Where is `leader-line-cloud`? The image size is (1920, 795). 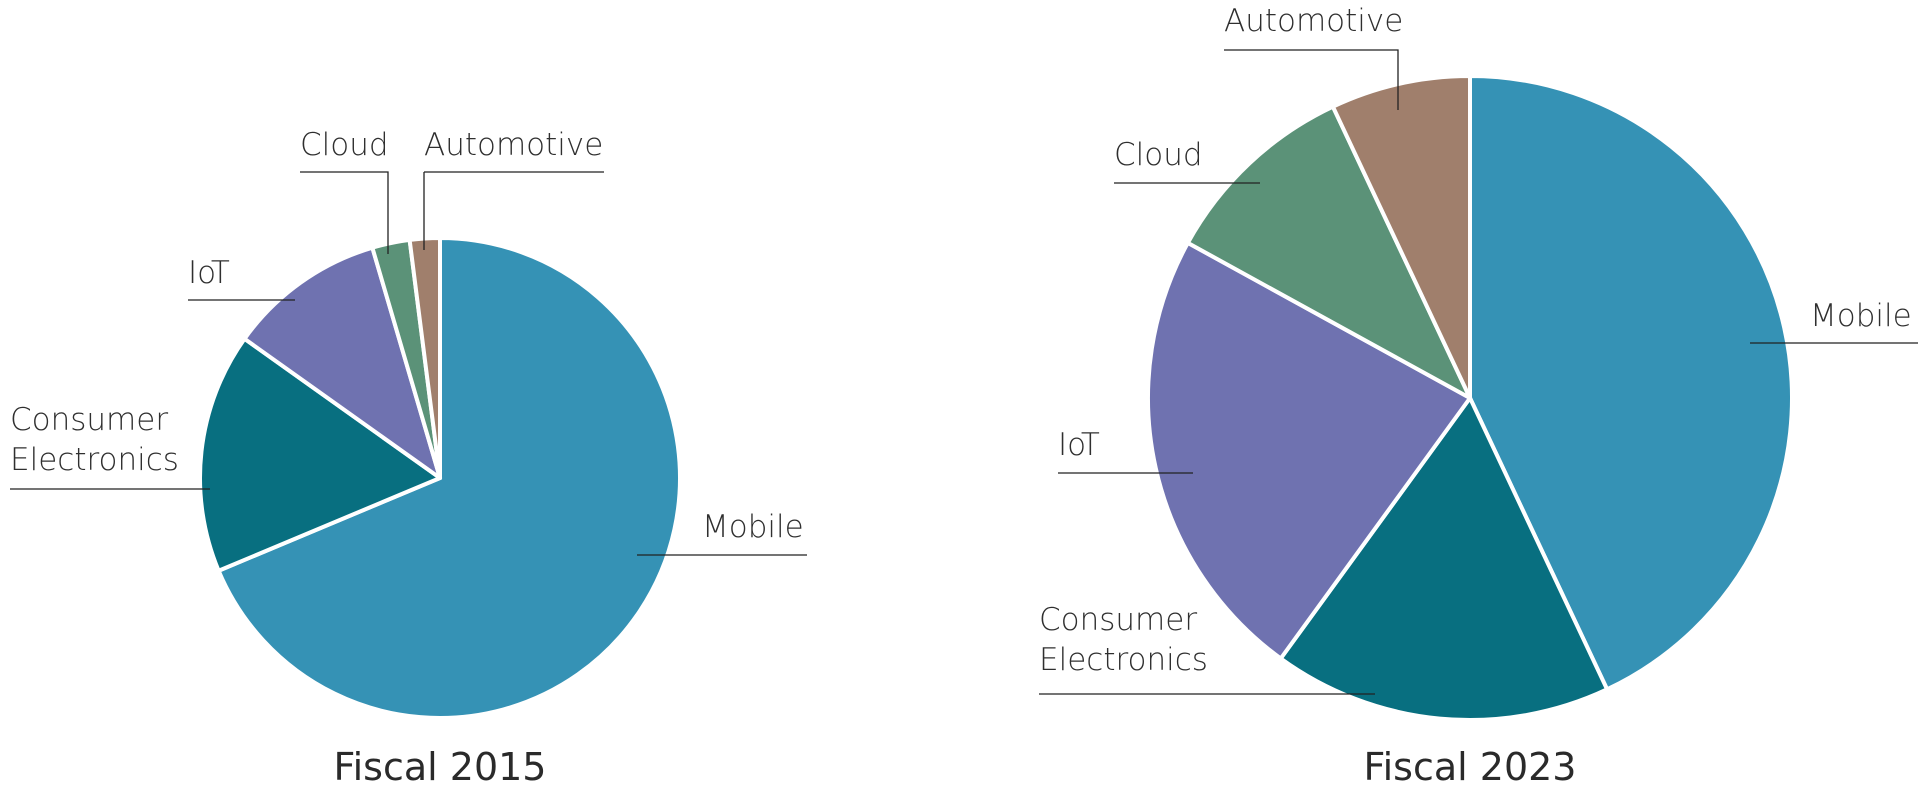 leader-line-cloud is located at coordinates (344, 212).